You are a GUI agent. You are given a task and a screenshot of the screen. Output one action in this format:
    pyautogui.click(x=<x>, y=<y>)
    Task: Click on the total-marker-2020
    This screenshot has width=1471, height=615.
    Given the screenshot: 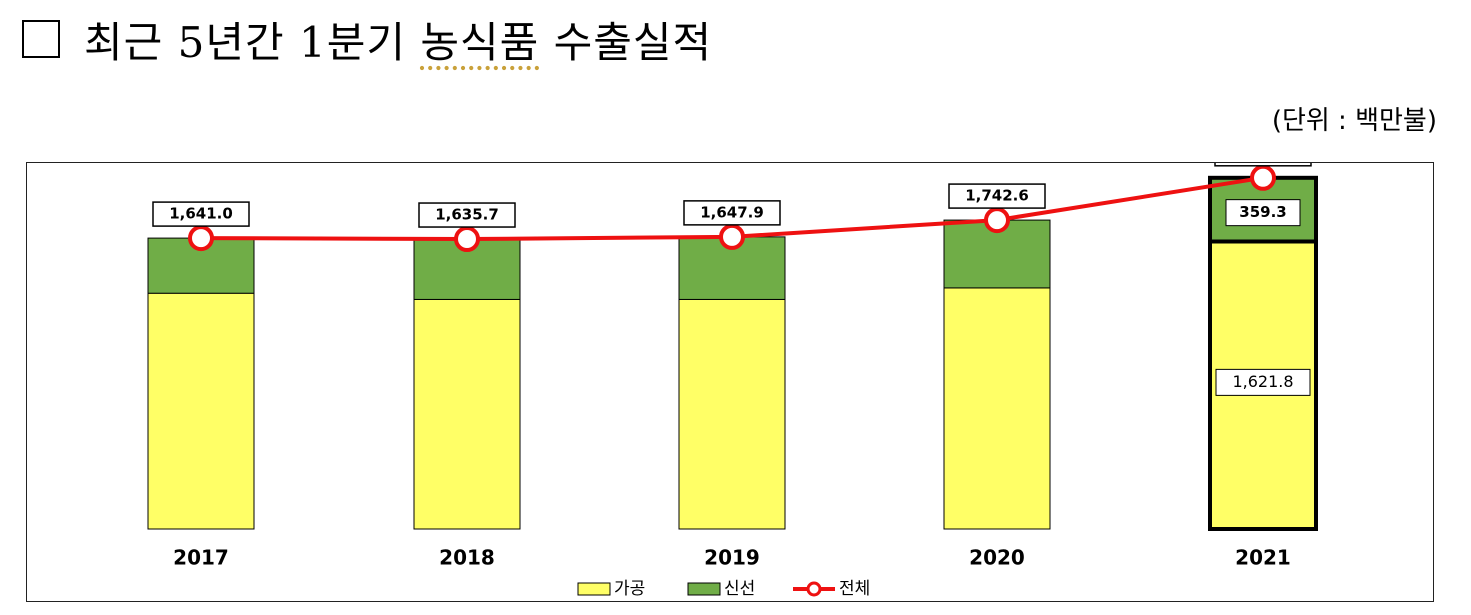 What is the action you would take?
    pyautogui.click(x=997, y=220)
    